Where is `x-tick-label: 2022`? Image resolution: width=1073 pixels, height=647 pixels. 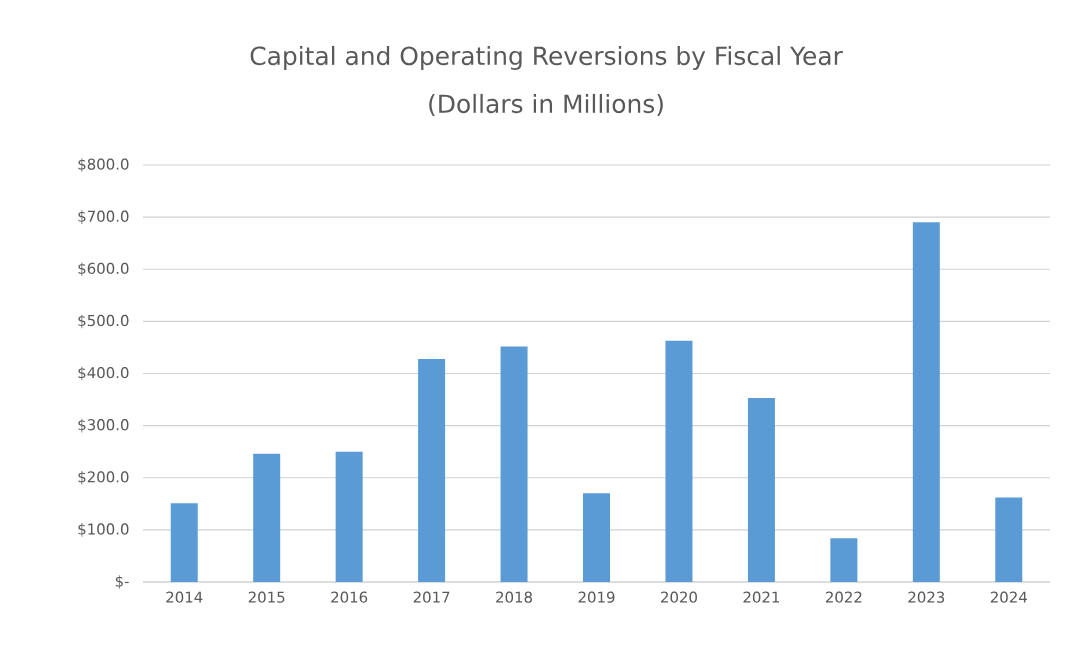 x-tick-label: 2022 is located at coordinates (843, 597).